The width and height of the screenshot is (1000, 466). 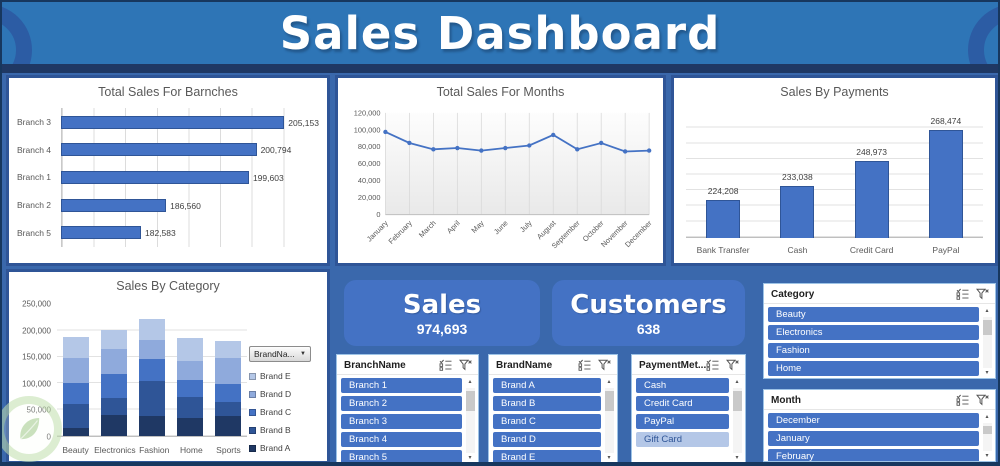 I want to click on slicer-item: Brand B, so click(x=547, y=403).